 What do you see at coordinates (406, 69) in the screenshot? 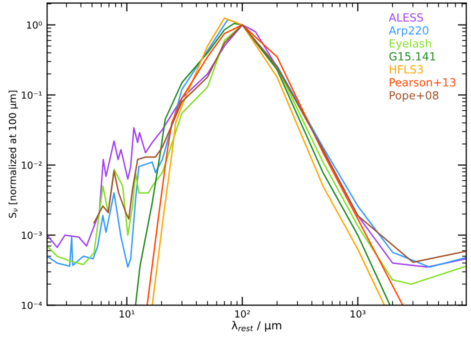
I see `text: HFLS3` at bounding box center [406, 69].